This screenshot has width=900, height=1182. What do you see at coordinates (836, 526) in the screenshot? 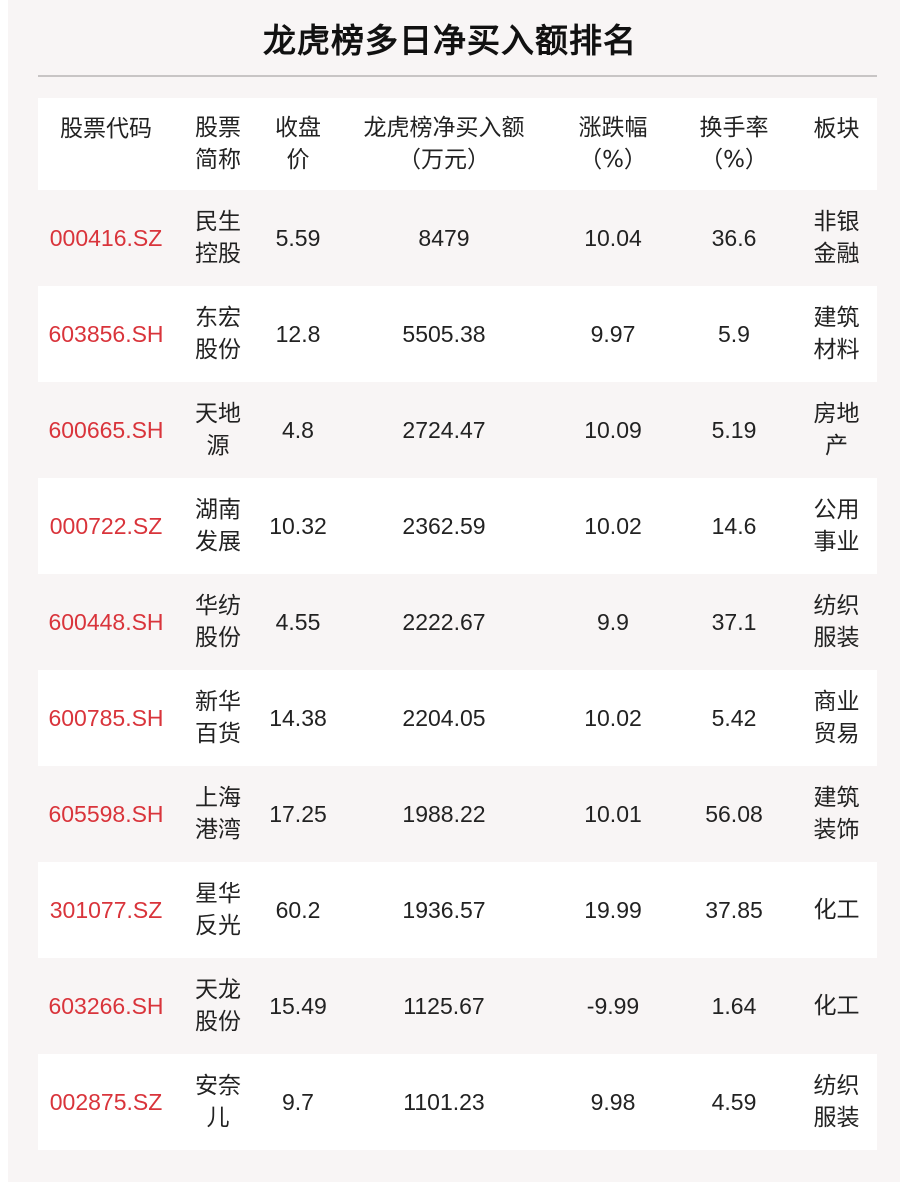
I see `sector: 公用事业` at bounding box center [836, 526].